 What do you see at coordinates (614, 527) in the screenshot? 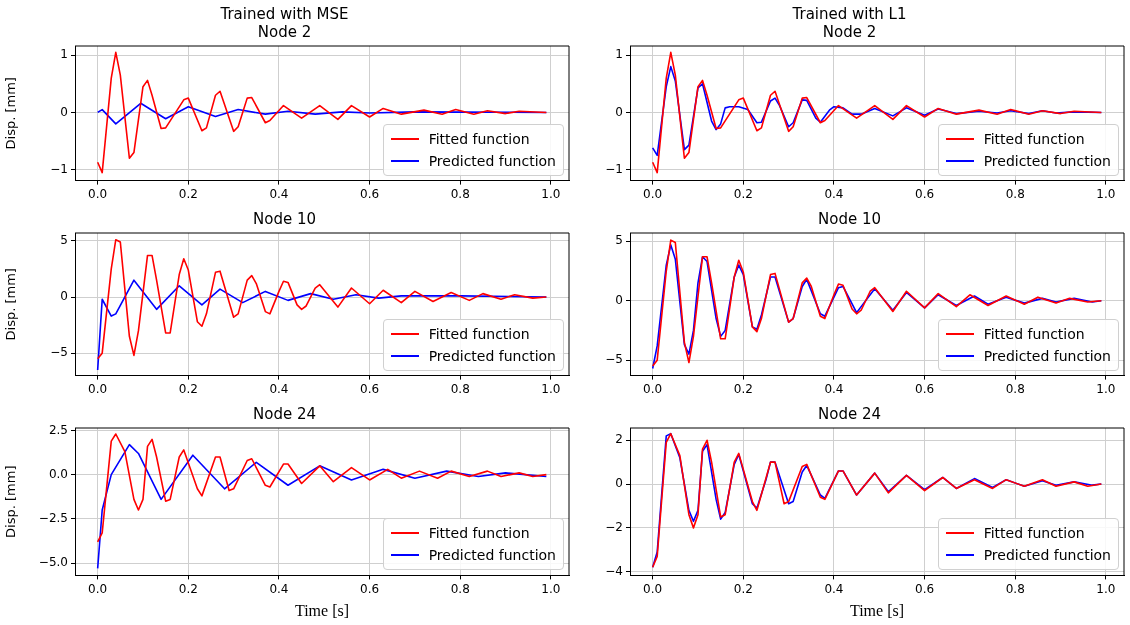
I see `y-tick-label: −2` at bounding box center [614, 527].